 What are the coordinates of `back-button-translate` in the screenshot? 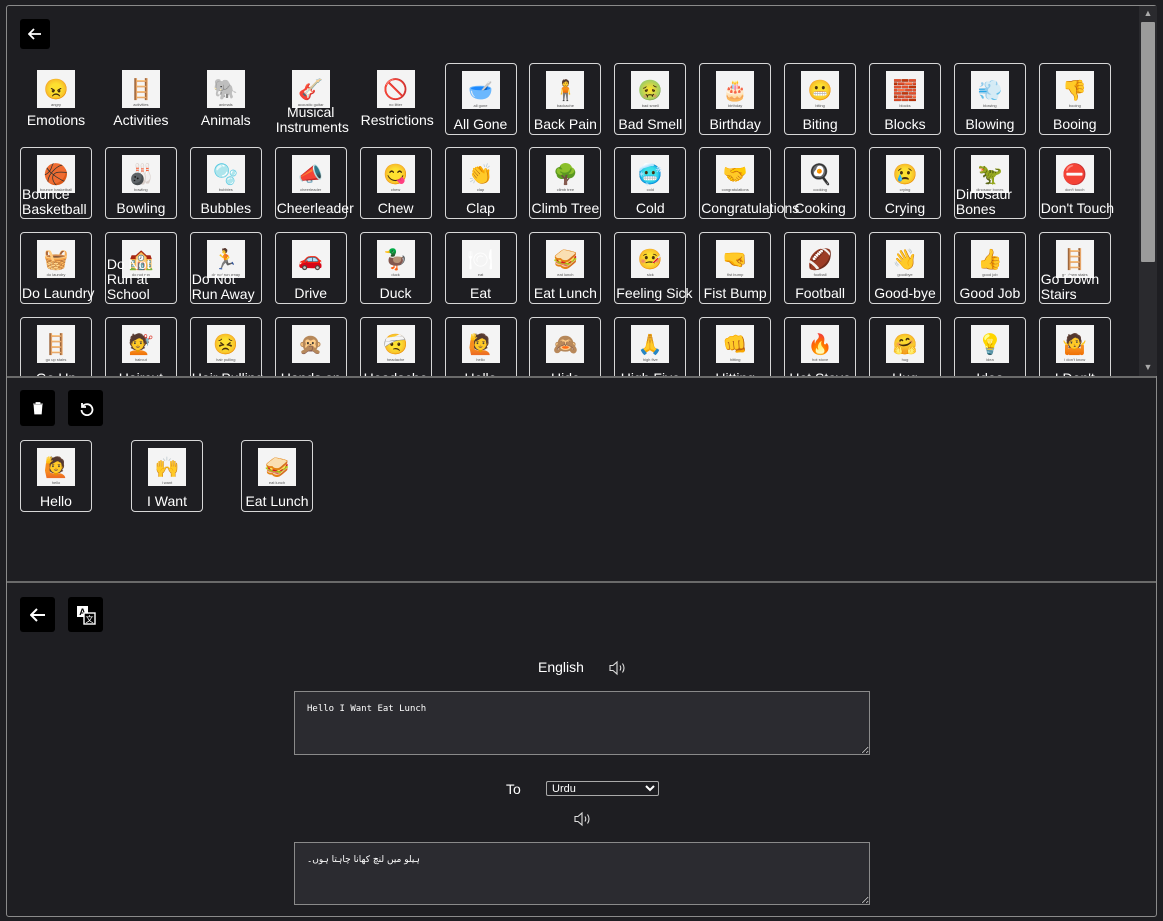 It's located at (37, 614).